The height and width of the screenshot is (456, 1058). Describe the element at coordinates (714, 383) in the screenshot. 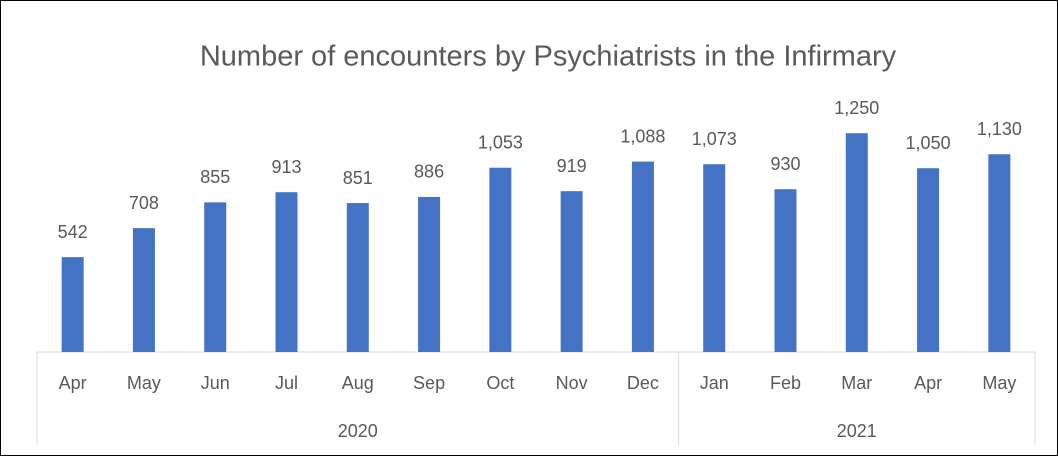

I see `x-tick-label: Jan` at that location.